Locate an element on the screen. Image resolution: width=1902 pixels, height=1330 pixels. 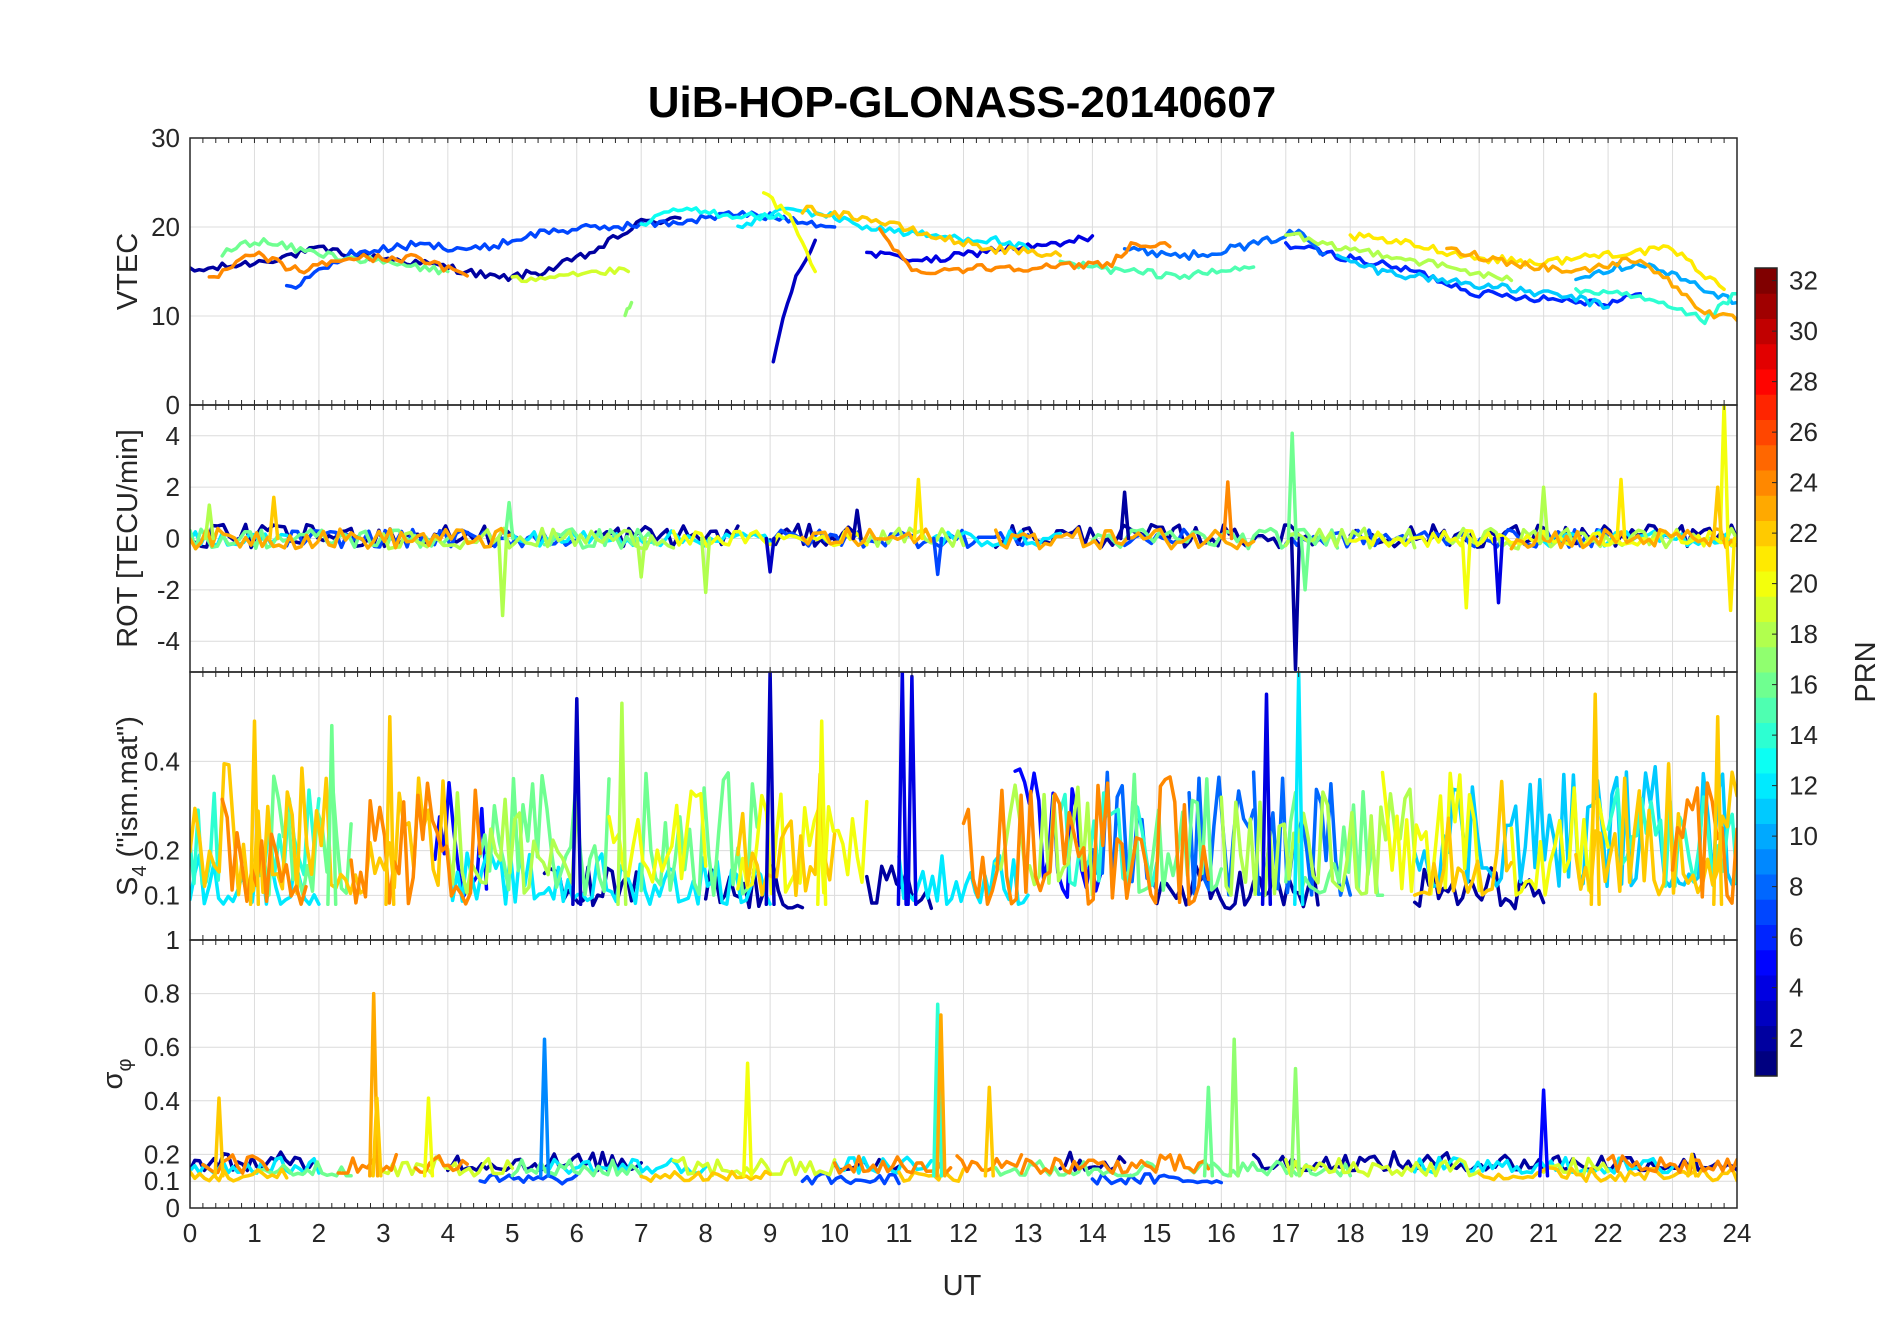
y-axis-label: VTEC is located at coordinates (128, 271).